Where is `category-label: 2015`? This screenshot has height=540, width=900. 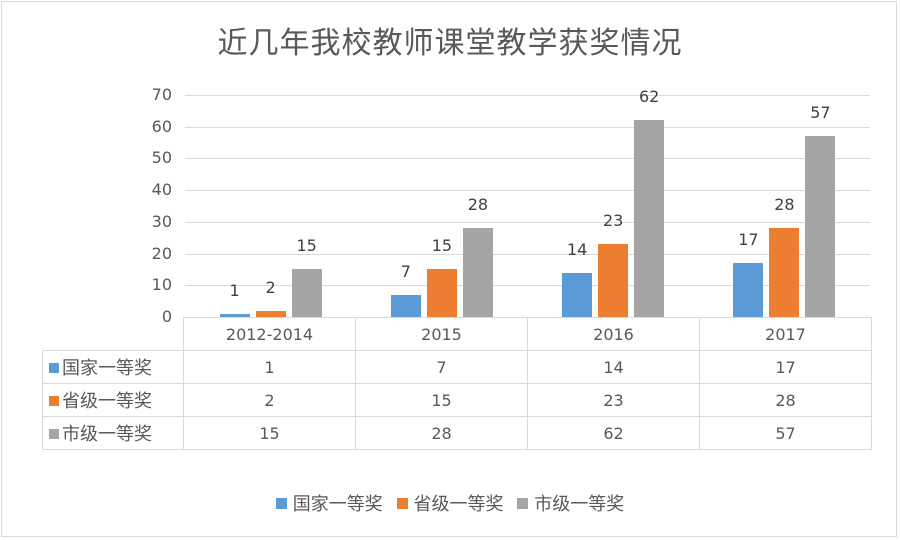 category-label: 2015 is located at coordinates (441, 334).